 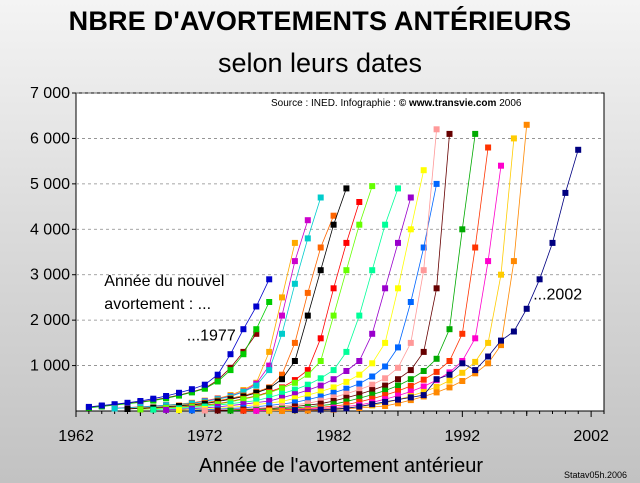 What do you see at coordinates (320, 21) in the screenshot?
I see `chart-title: NBRE D'AVORTEMENTS ANTÉRIEURS` at bounding box center [320, 21].